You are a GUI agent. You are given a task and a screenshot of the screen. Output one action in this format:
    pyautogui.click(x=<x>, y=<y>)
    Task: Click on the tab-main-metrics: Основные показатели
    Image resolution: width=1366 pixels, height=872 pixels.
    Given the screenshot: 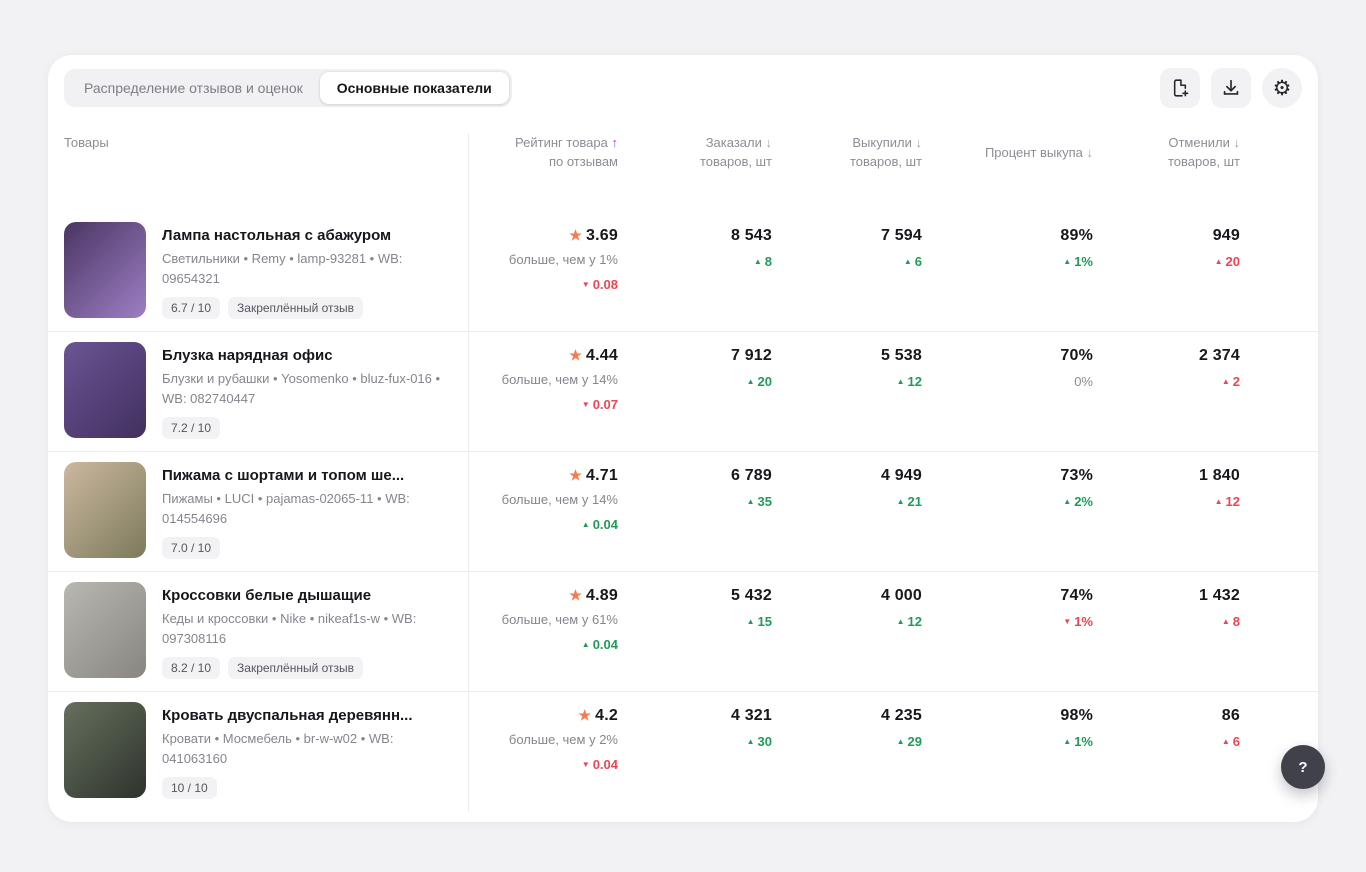 What is the action you would take?
    pyautogui.click(x=414, y=88)
    